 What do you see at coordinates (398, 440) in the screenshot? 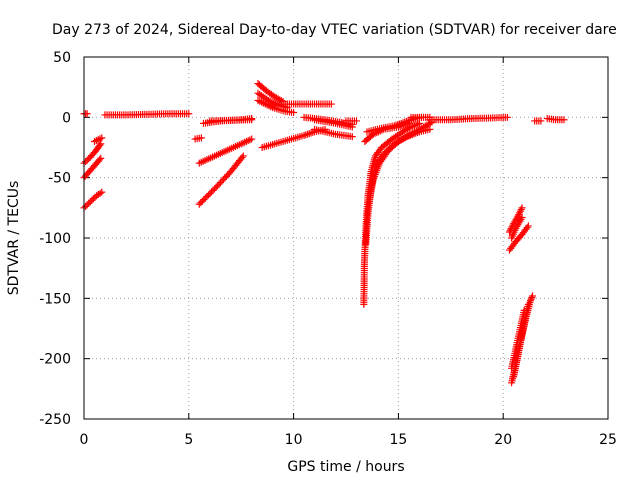
I see `x-tick-label: 15` at bounding box center [398, 440].